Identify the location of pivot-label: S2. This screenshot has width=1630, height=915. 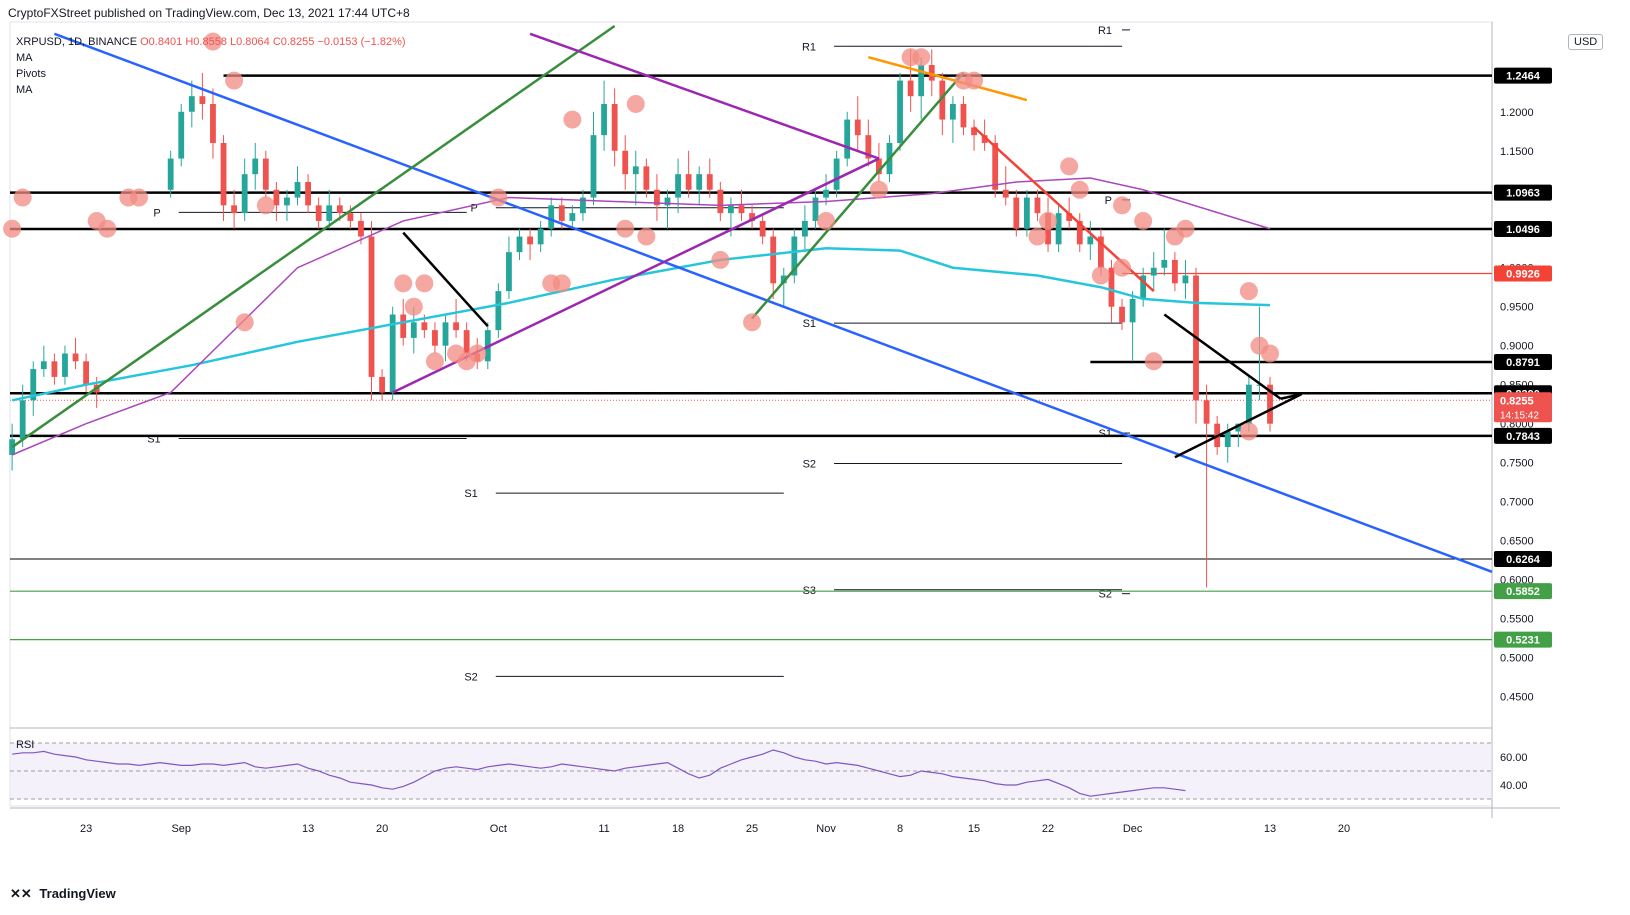
(470, 677).